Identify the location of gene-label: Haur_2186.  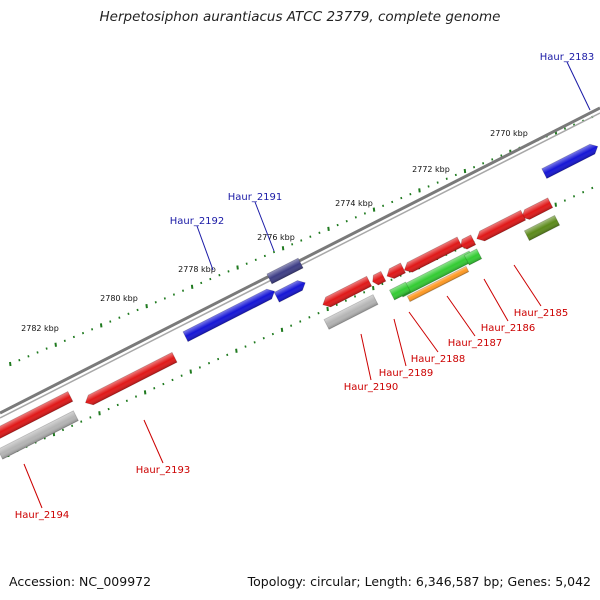
(508, 328).